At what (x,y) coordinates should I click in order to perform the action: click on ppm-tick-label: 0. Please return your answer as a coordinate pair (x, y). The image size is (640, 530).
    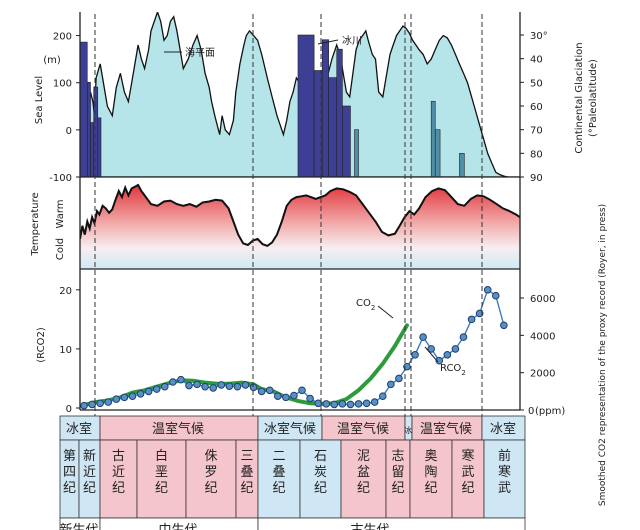
    Looking at the image, I should click on (531, 411).